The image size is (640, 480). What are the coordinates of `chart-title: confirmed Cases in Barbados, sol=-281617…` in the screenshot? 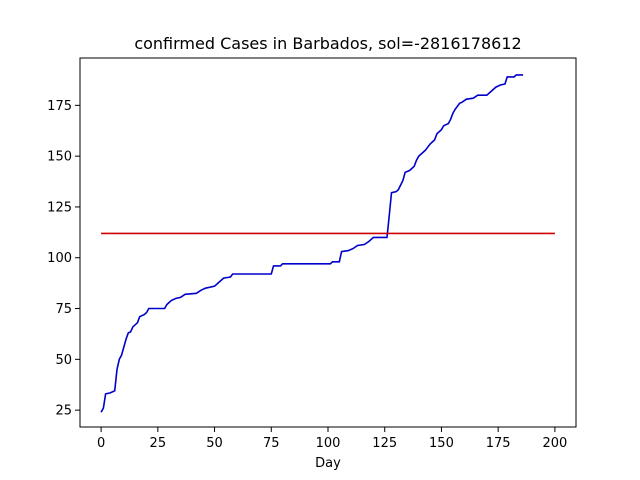 It's located at (327, 43).